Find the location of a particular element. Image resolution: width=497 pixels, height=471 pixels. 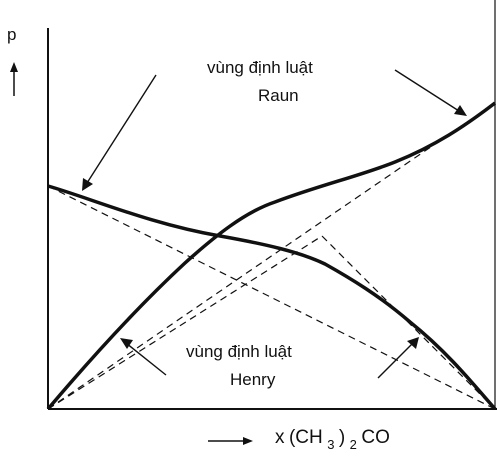

raoult-arrow-left-head is located at coordinates (87, 184).